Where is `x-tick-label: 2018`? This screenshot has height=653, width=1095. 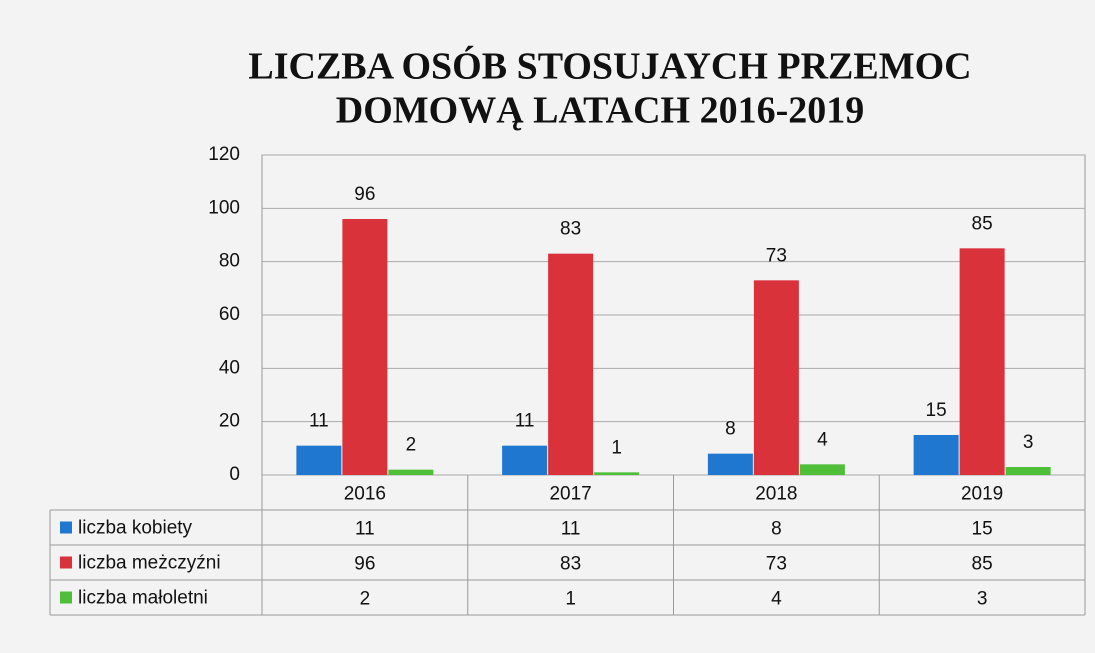 x-tick-label: 2018 is located at coordinates (776, 494).